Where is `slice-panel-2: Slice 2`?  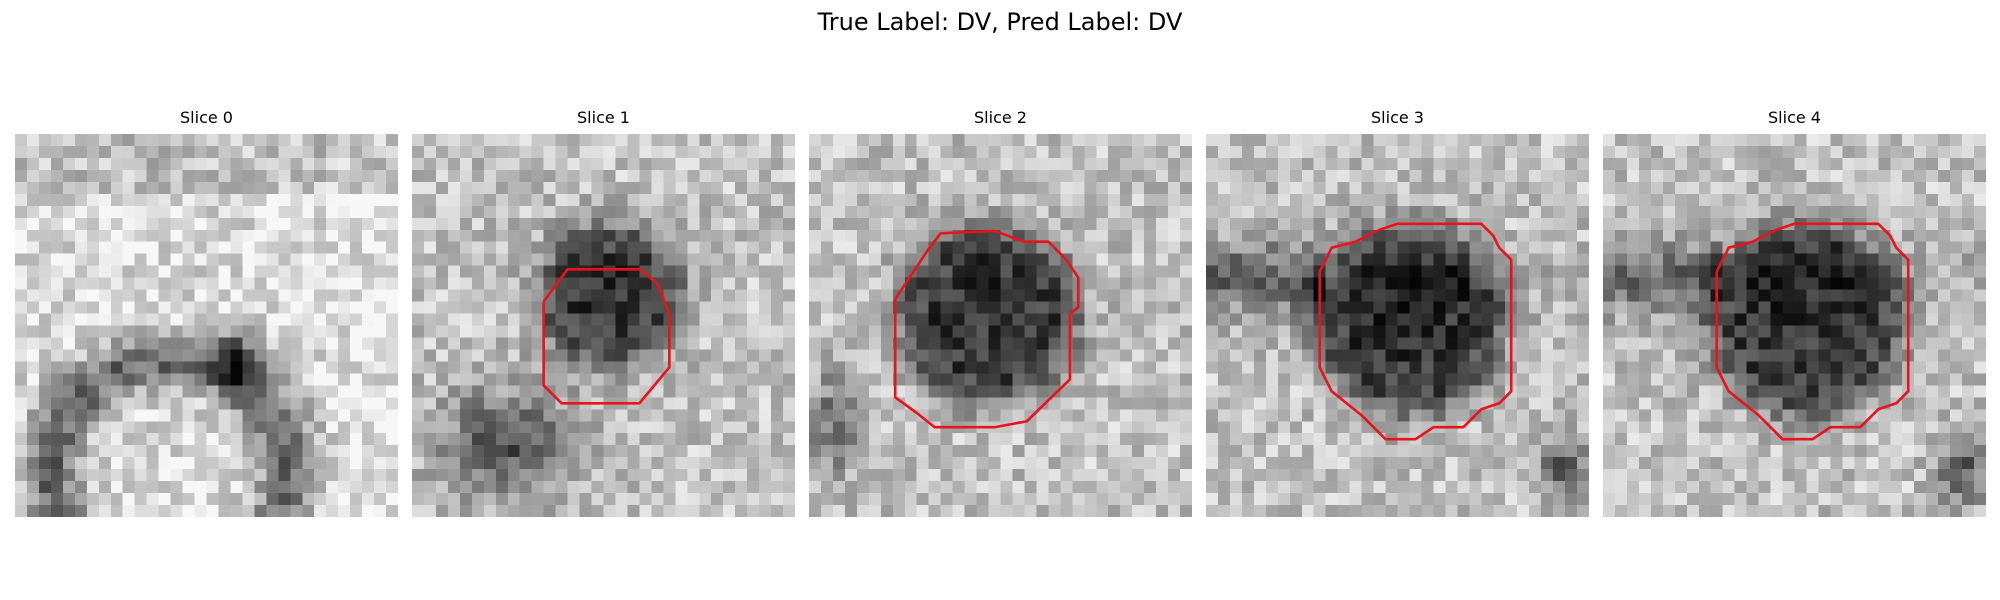
slice-panel-2: Slice 2 is located at coordinates (1000, 313).